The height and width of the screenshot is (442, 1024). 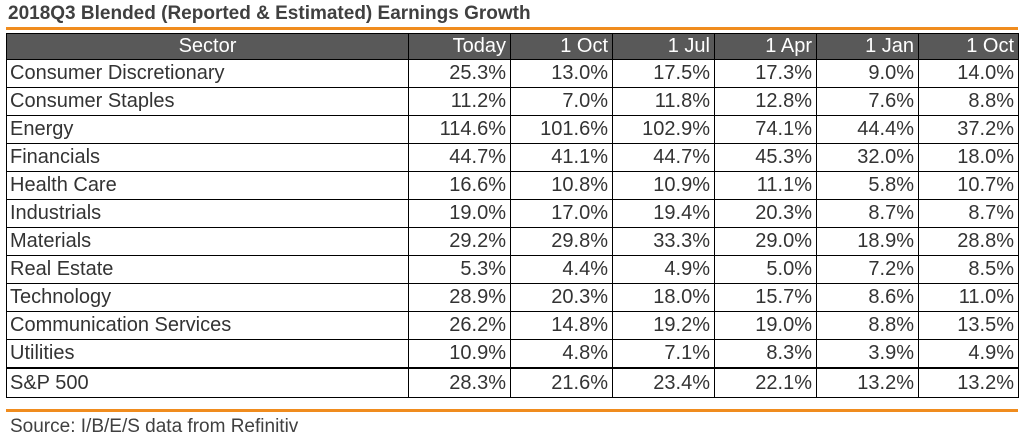 I want to click on sector-cell: Energy, so click(x=207, y=129).